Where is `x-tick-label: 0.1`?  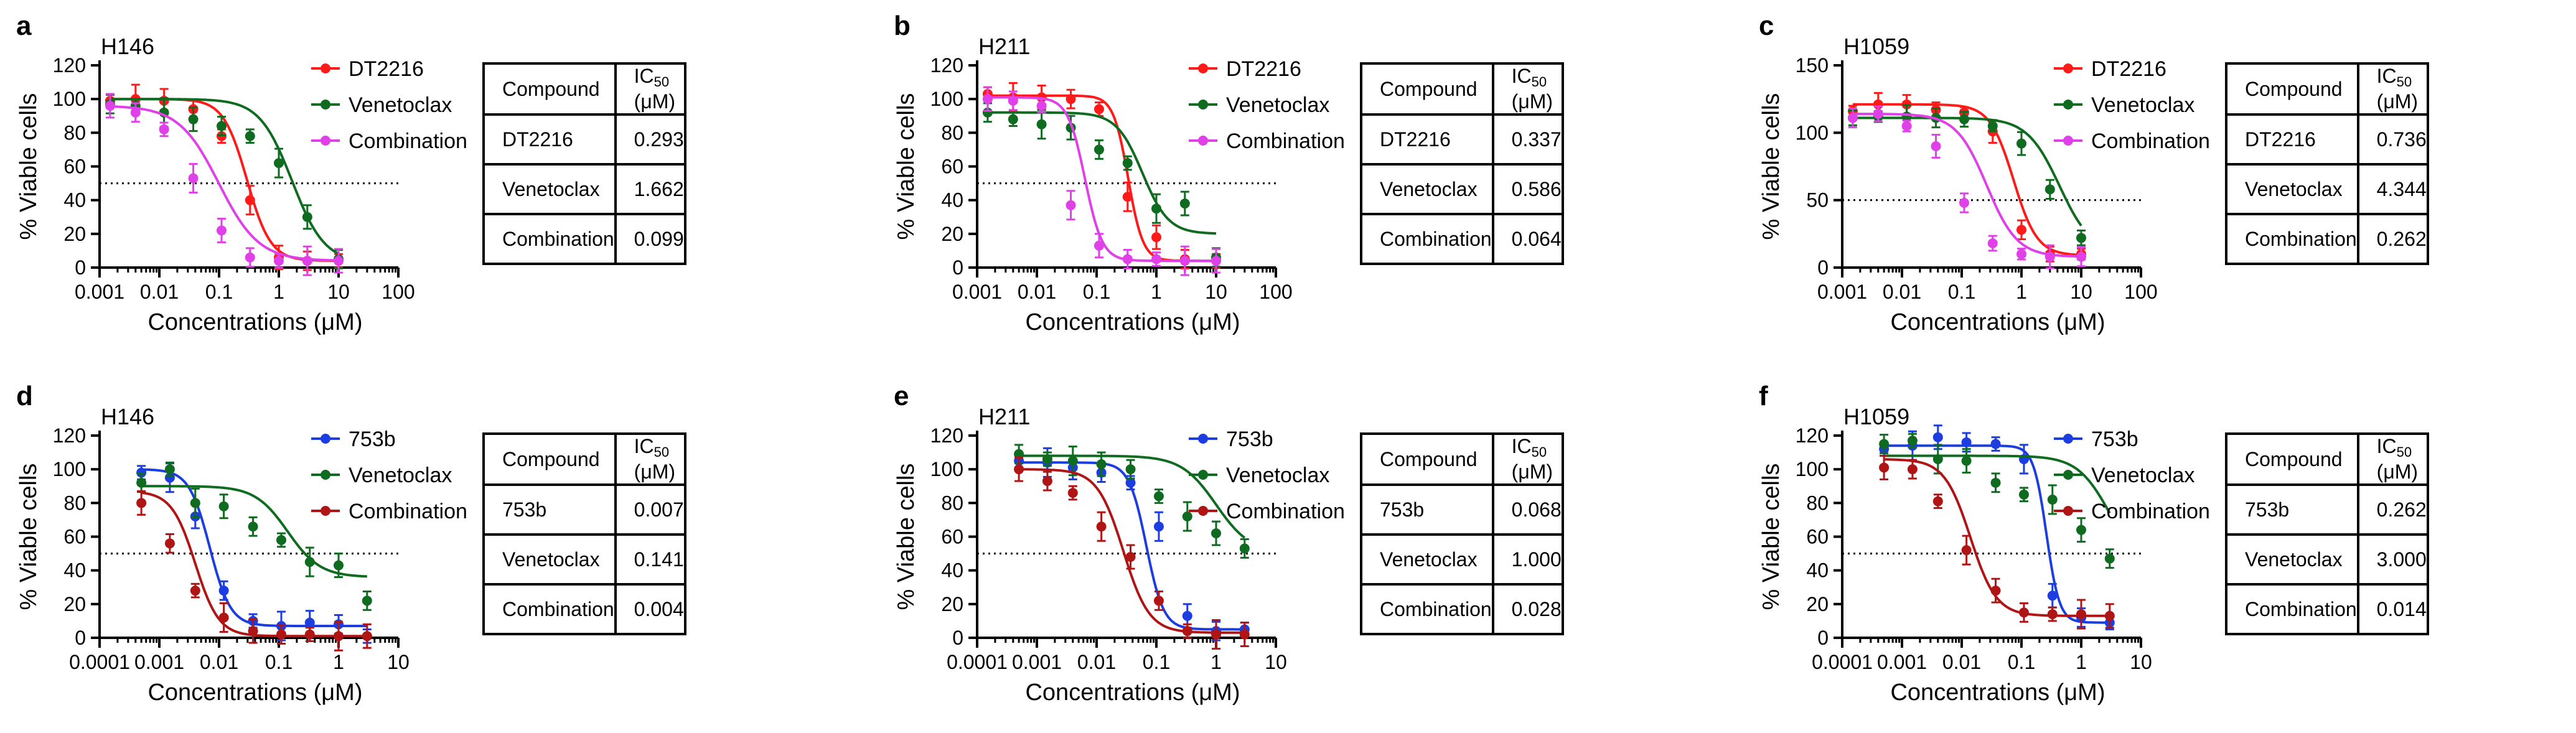
x-tick-label: 0.1 is located at coordinates (1096, 292).